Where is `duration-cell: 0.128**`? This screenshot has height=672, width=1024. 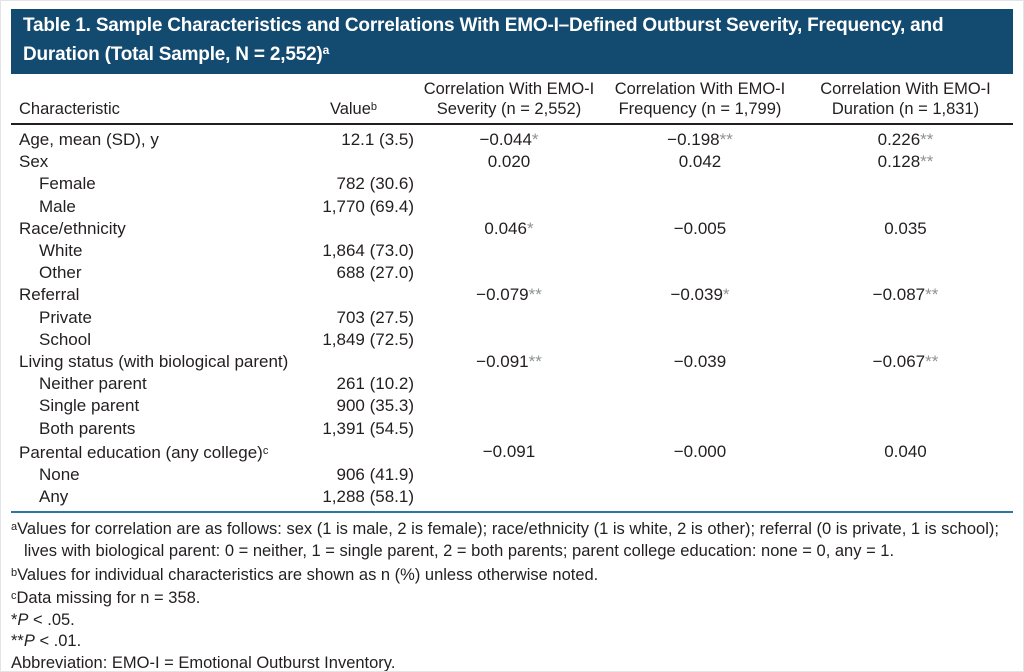
duration-cell: 0.128** is located at coordinates (905, 162).